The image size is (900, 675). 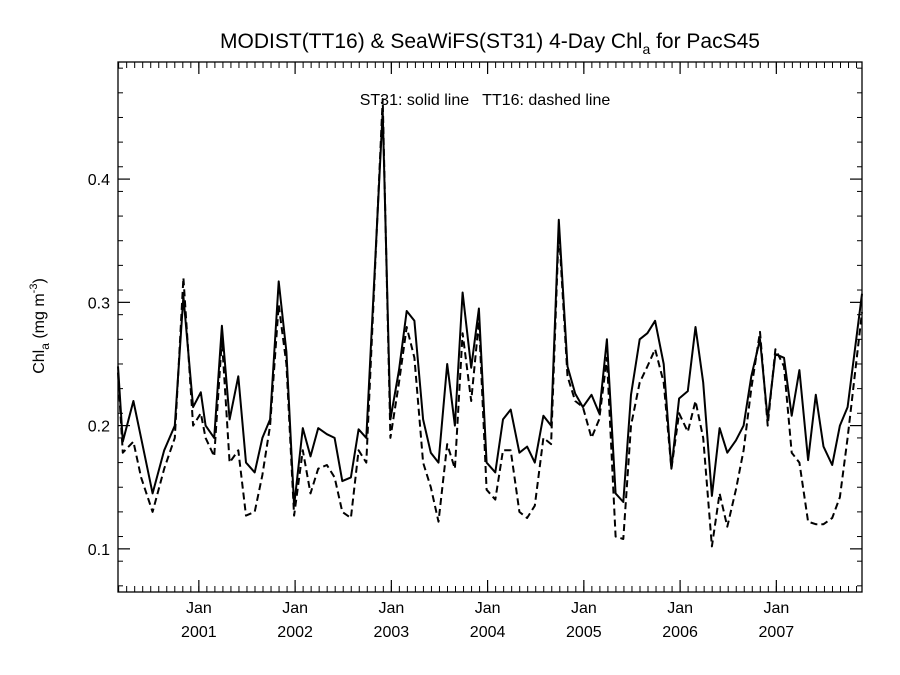 What do you see at coordinates (777, 632) in the screenshot?
I see `x-tick-label-year: 2007` at bounding box center [777, 632].